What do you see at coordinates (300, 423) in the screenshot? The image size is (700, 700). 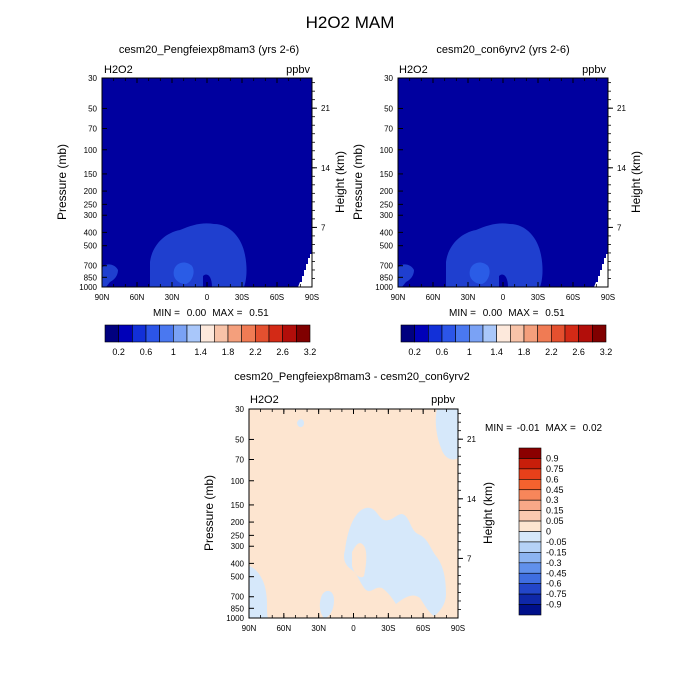 I see `panel-difference-negative-spot` at bounding box center [300, 423].